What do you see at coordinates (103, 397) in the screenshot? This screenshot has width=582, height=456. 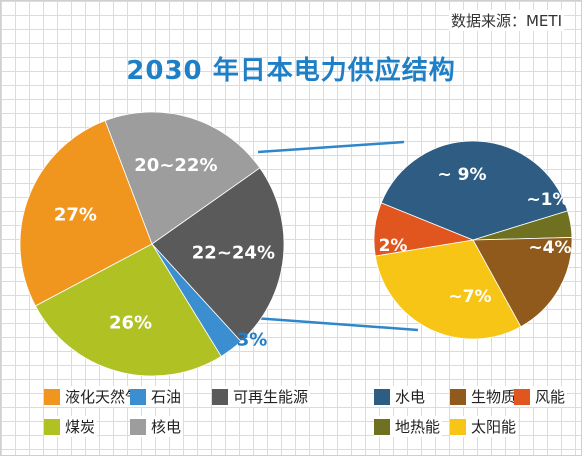 I see `legend-label: 液化天然气` at bounding box center [103, 397].